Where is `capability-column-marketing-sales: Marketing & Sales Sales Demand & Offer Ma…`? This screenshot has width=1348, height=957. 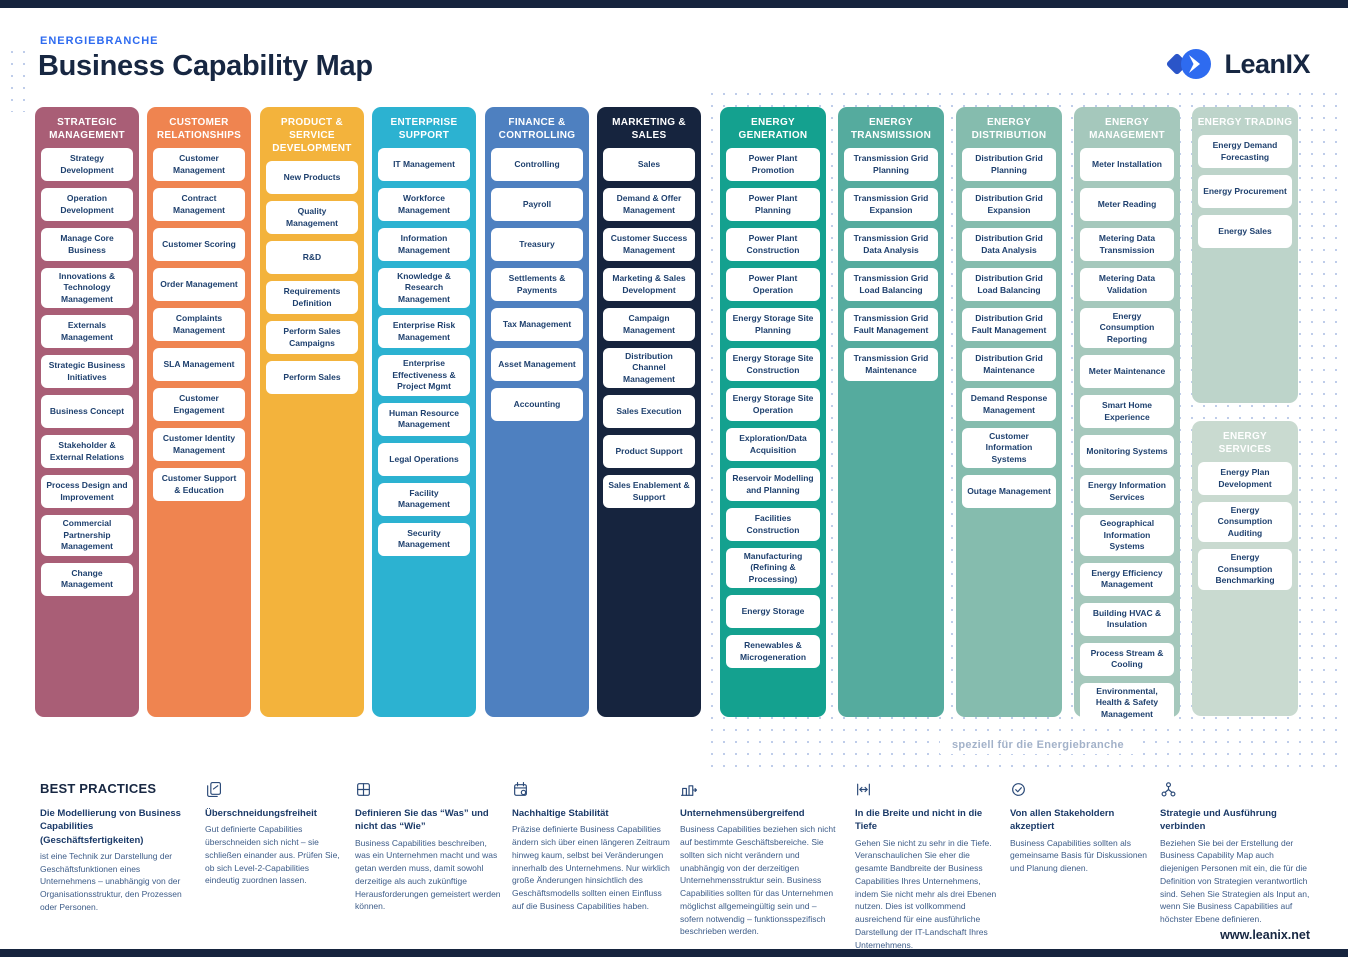
capability-column-marketing-sales: Marketing & Sales Sales Demand & Offer Ma… is located at coordinates (649, 412).